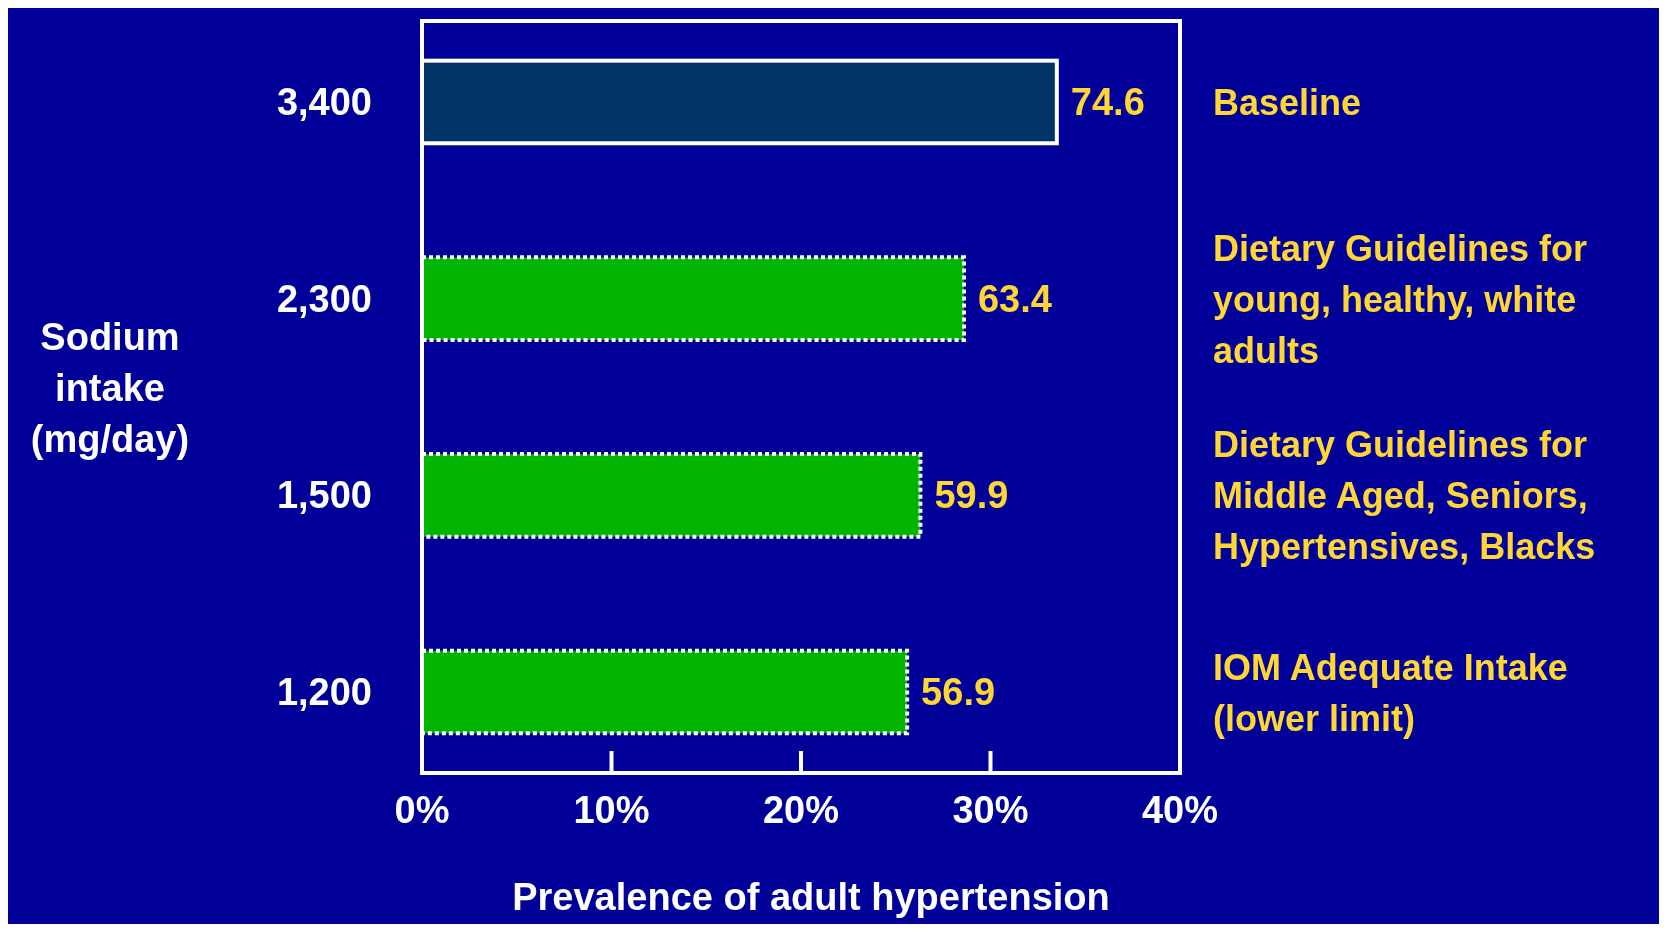 The height and width of the screenshot is (932, 1667). What do you see at coordinates (1107, 101) in the screenshot?
I see `annotation: 74.6` at bounding box center [1107, 101].